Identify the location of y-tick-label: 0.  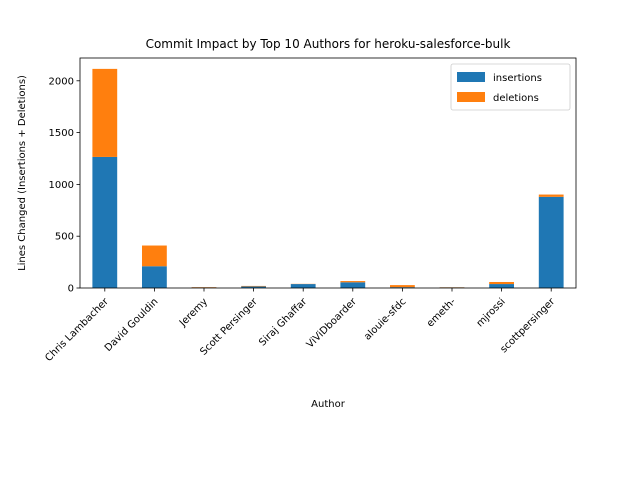
(71, 289).